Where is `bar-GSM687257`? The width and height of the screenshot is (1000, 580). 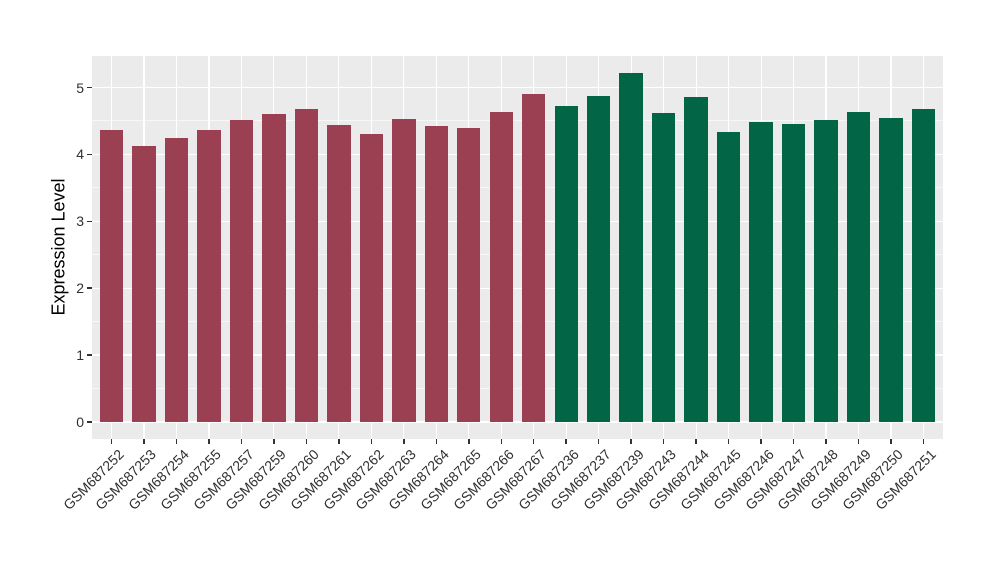 bar-GSM687257 is located at coordinates (241, 270).